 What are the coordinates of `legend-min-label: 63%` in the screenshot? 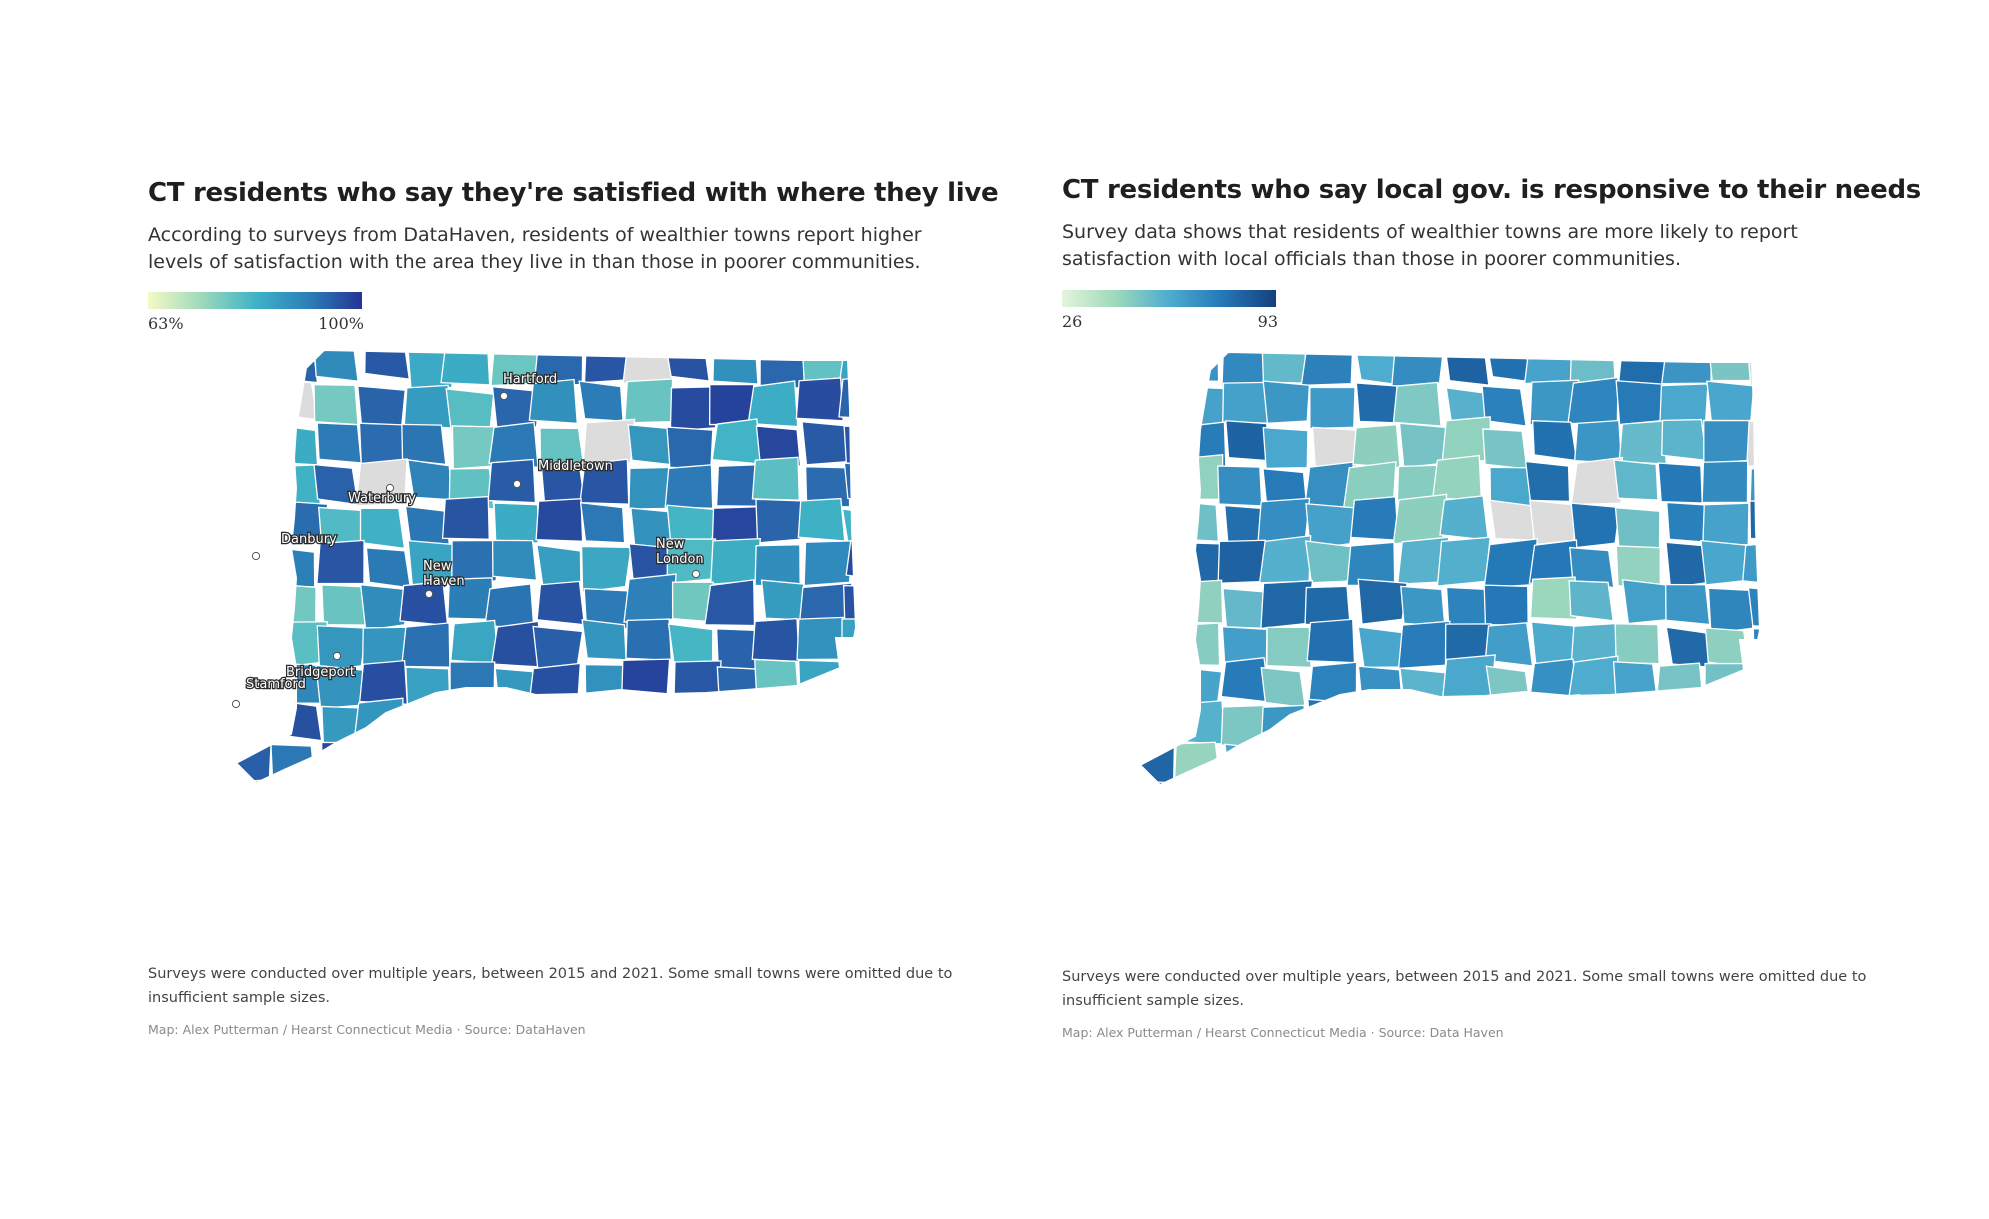 It's located at (166, 323).